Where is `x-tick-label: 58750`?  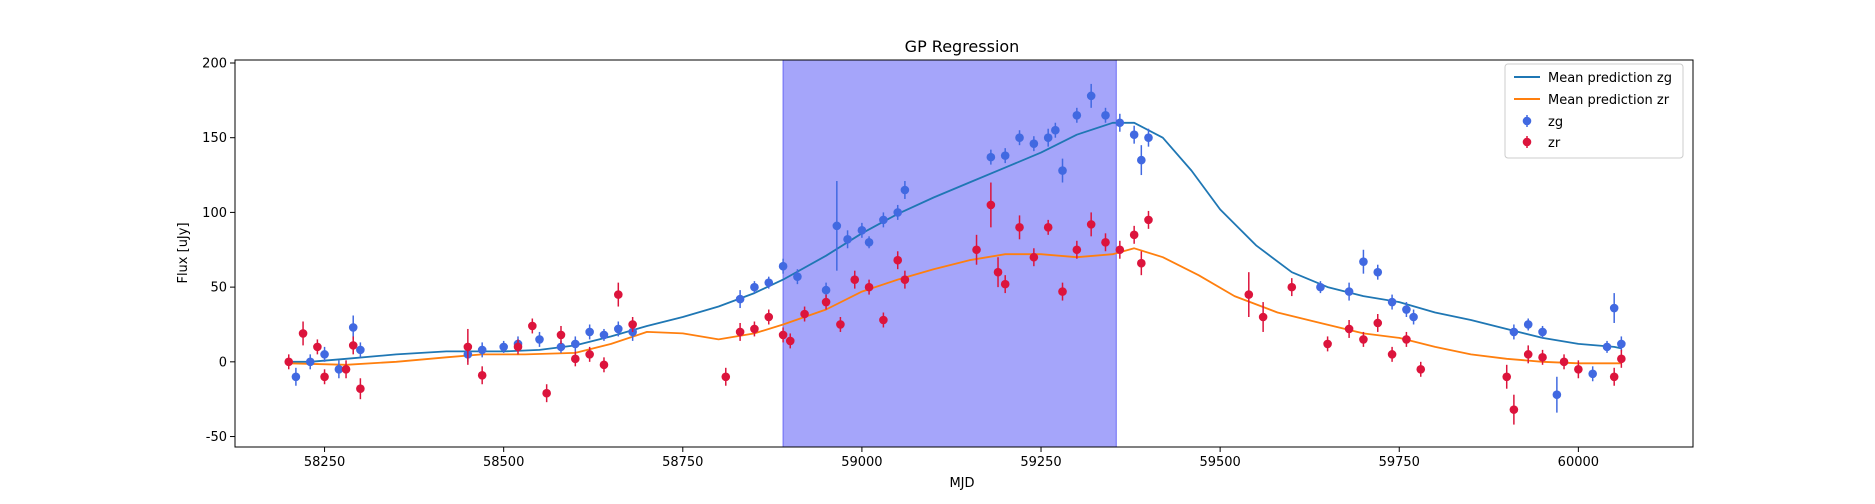
x-tick-label: 58750 is located at coordinates (682, 462).